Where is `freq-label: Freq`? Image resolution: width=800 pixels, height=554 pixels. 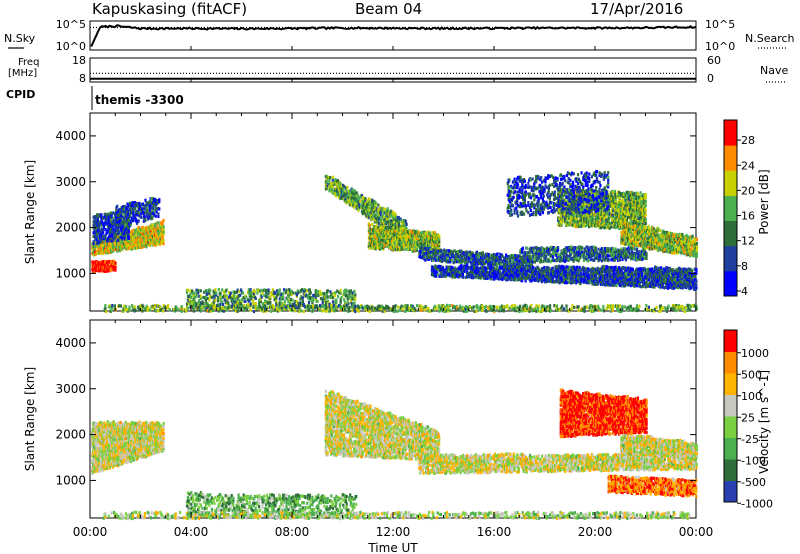
freq-label: Freq is located at coordinates (28, 62).